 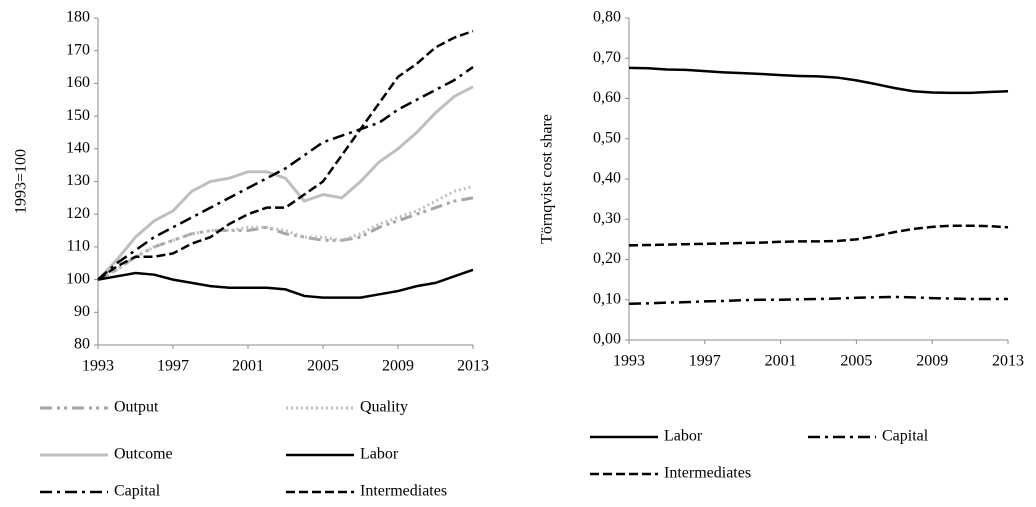 I want to click on y-tick-label: 0,00, so click(x=607, y=339).